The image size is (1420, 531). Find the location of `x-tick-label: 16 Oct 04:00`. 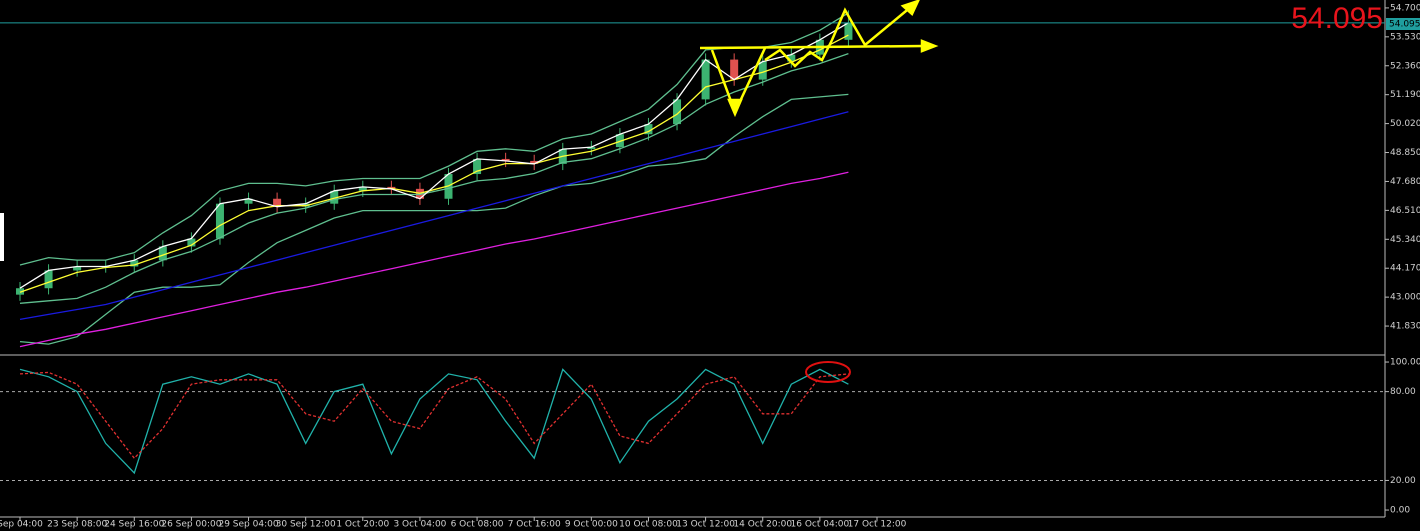

x-tick-label: 16 Oct 04:00 is located at coordinates (820, 525).